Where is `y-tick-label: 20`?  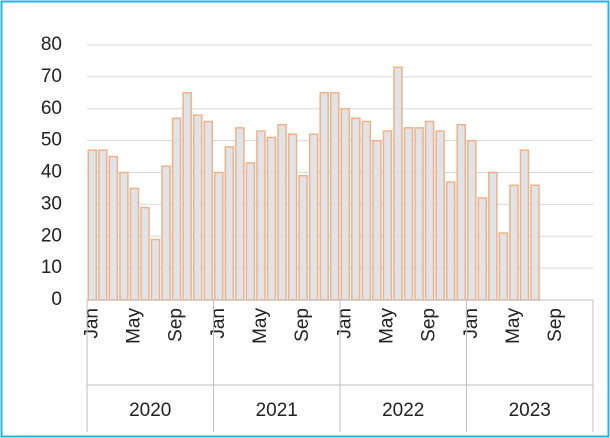 y-tick-label: 20 is located at coordinates (51, 235).